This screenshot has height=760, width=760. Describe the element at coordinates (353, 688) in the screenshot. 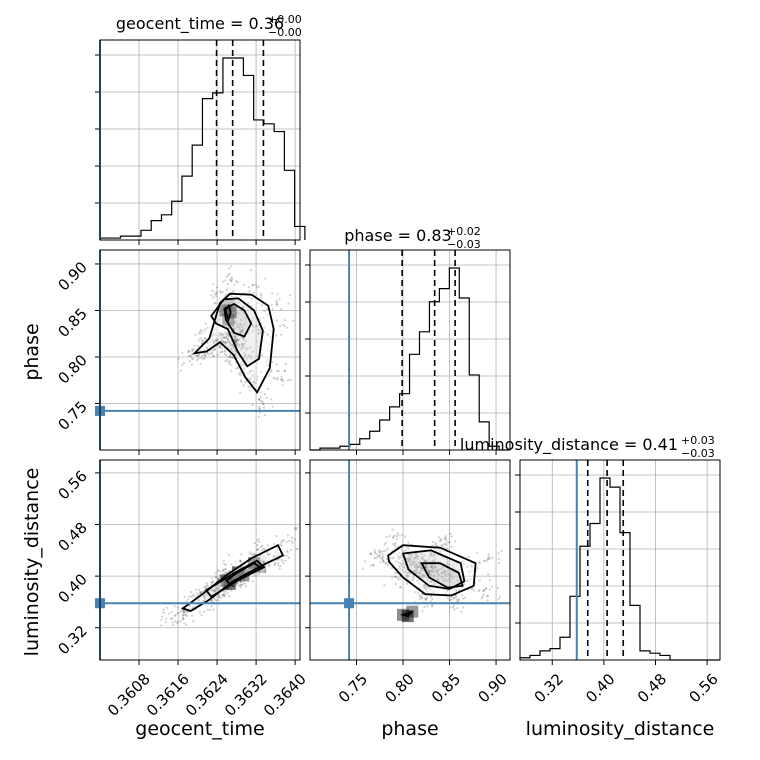

I see `x-tick-label: 0.75` at that location.